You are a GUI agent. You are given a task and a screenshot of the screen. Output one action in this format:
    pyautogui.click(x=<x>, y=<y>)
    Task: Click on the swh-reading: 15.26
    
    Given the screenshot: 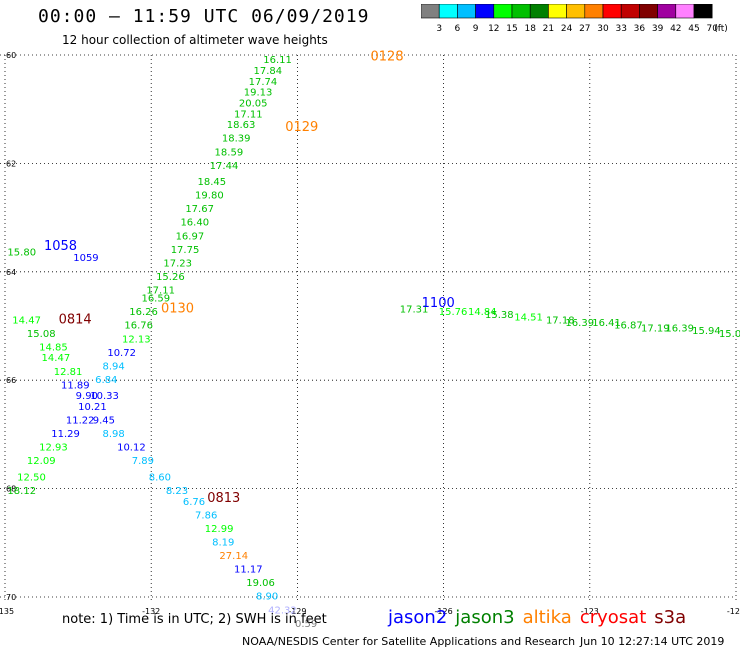 What is the action you would take?
    pyautogui.click(x=170, y=277)
    